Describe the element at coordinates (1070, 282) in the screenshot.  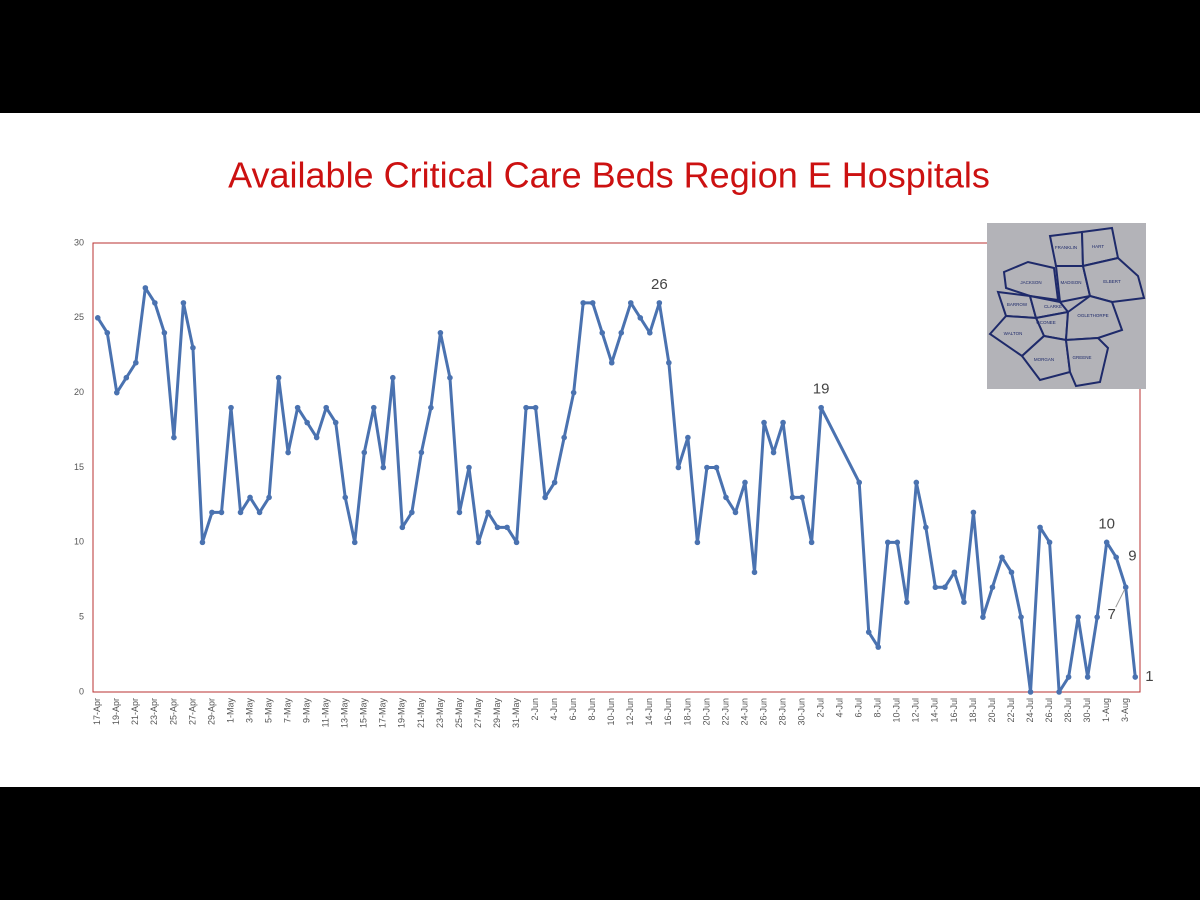
I see `map-label: MADISON` at that location.